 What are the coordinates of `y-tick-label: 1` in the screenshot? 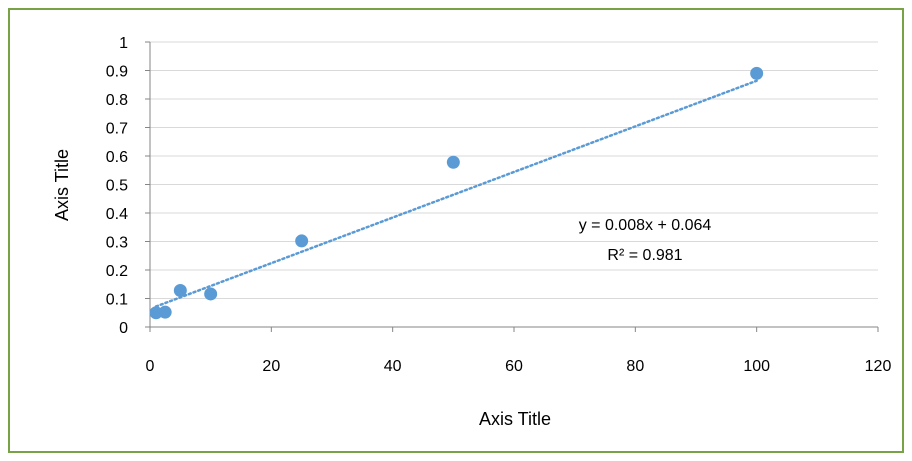 It's located at (123, 43).